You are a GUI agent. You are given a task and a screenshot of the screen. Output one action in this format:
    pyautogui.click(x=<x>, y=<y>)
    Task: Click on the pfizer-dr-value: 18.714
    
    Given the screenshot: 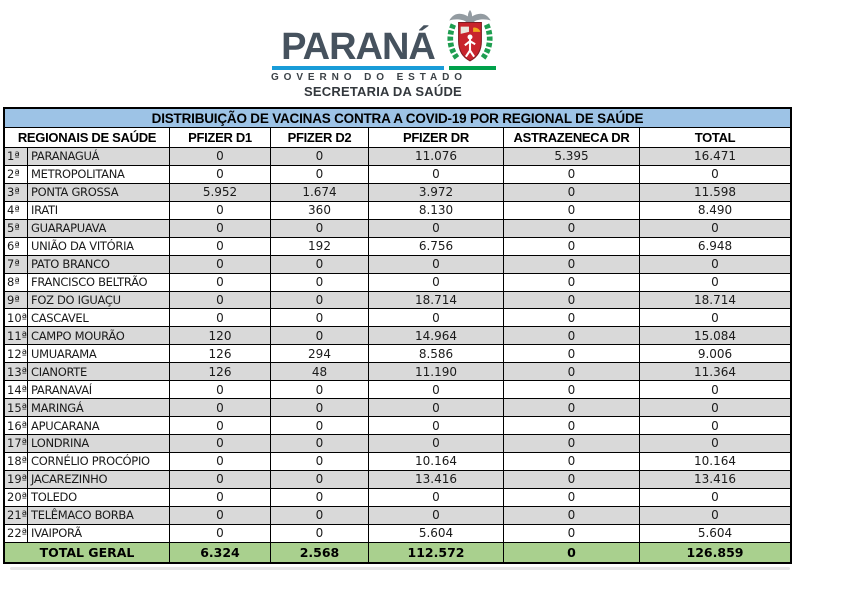 What is the action you would take?
    pyautogui.click(x=436, y=300)
    